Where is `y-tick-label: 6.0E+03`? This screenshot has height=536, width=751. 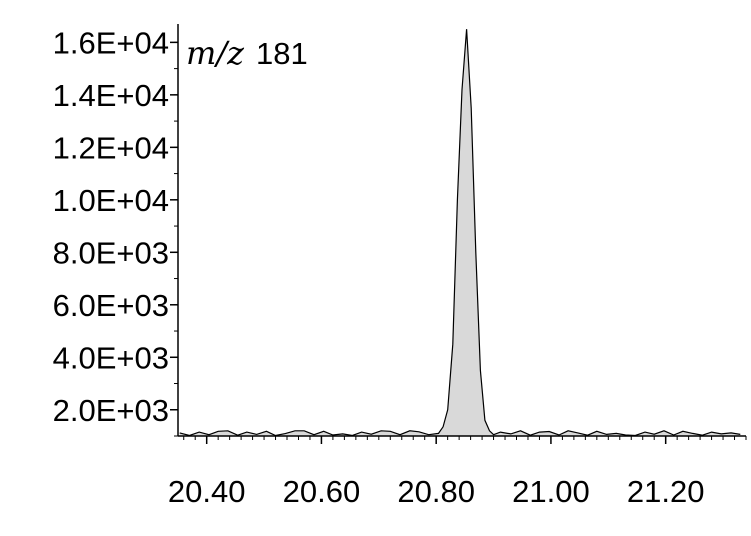 y-tick-label: 6.0E+03 is located at coordinates (111, 305).